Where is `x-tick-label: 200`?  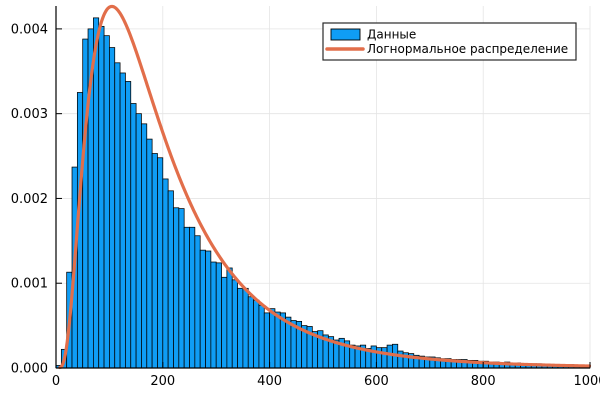 x-tick-label: 200 is located at coordinates (162, 381).